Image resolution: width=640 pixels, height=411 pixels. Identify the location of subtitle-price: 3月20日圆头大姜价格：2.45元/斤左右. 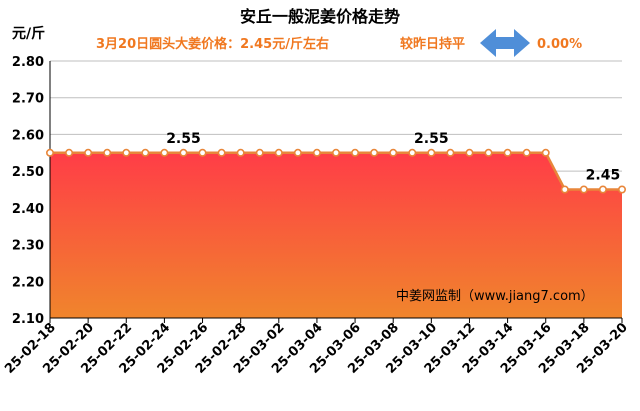
(212, 44).